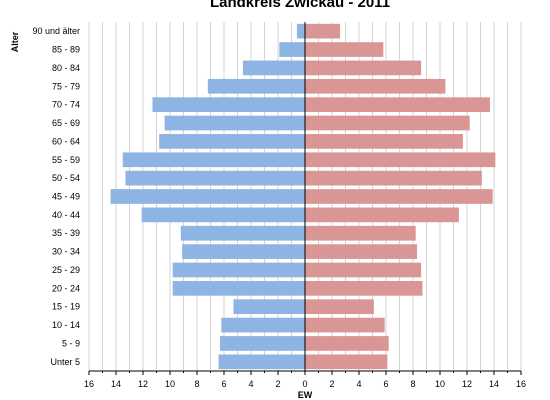 The width and height of the screenshot is (550, 400). I want to click on category-label: Unter 5, so click(65, 362).